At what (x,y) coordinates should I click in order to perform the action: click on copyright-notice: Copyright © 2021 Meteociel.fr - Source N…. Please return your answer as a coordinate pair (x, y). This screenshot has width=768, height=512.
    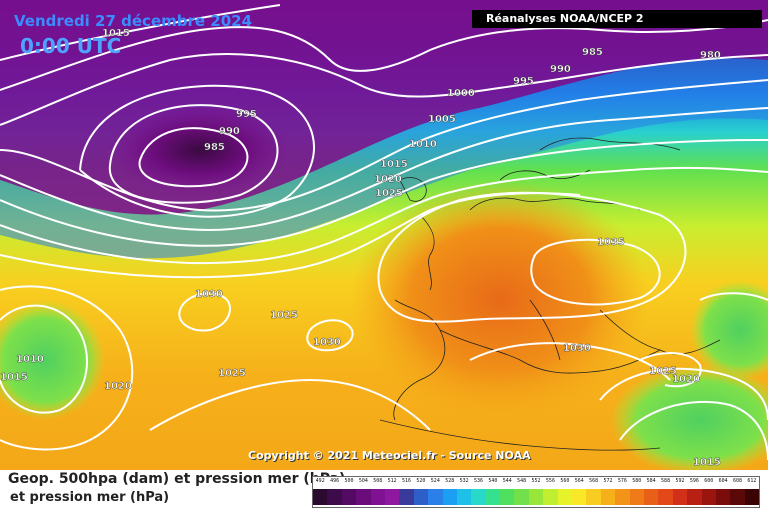
    Looking at the image, I should click on (389, 455).